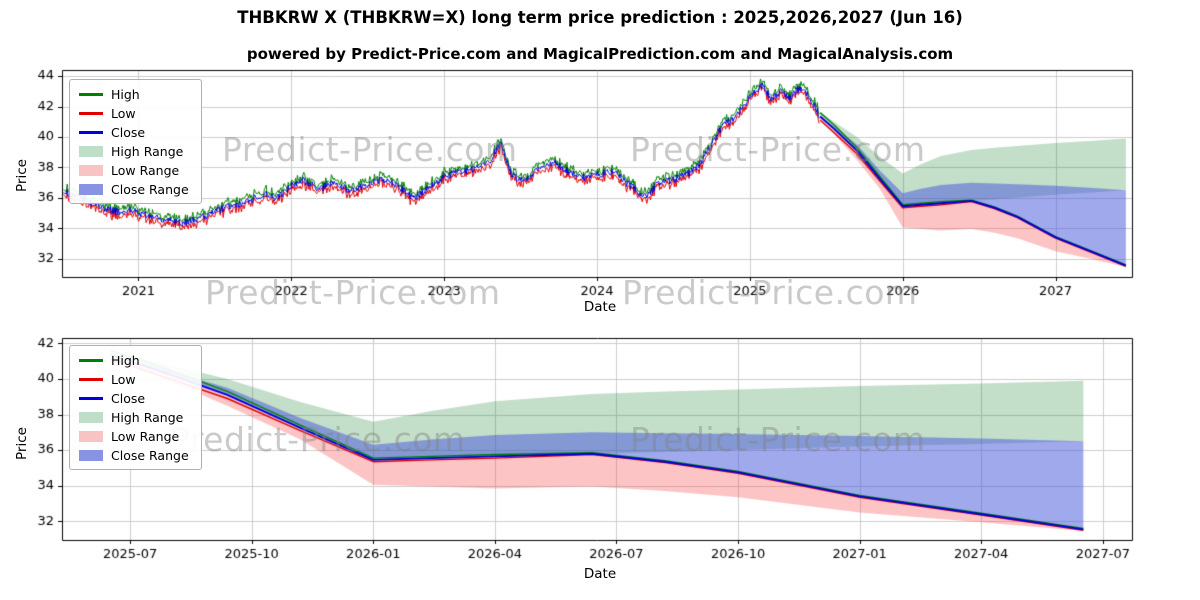 This screenshot has width=1200, height=600. I want to click on y-axis-label-bottom: Price, so click(22, 443).